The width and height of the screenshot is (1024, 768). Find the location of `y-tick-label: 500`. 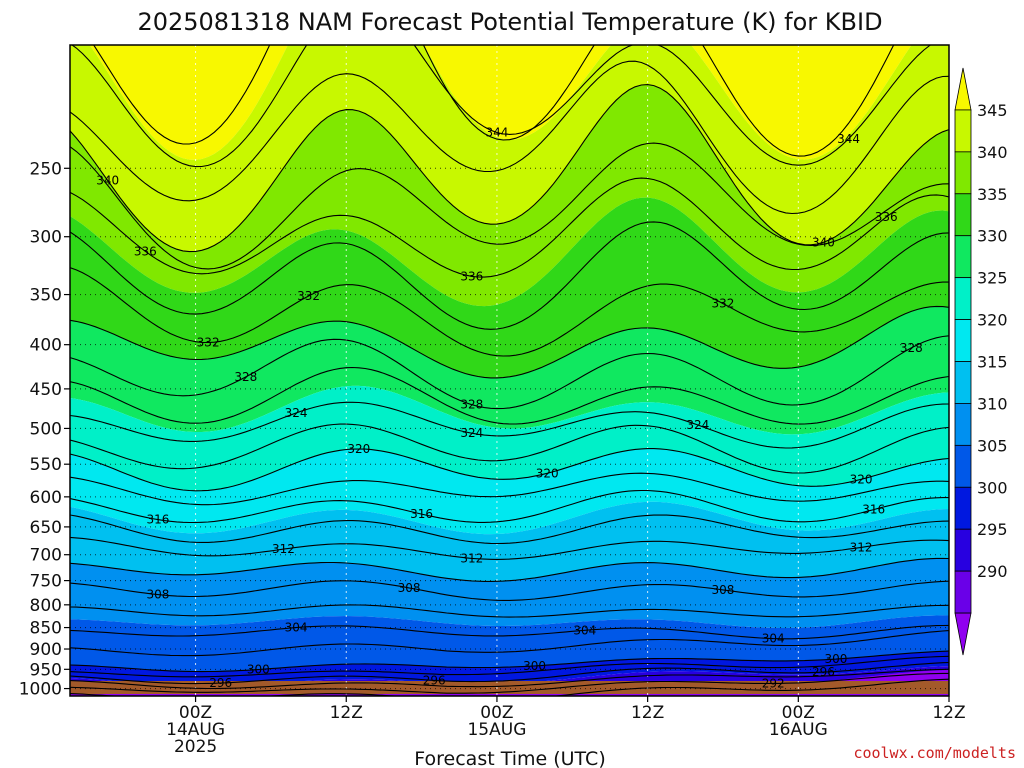

y-tick-label: 500 is located at coordinates (46, 429).